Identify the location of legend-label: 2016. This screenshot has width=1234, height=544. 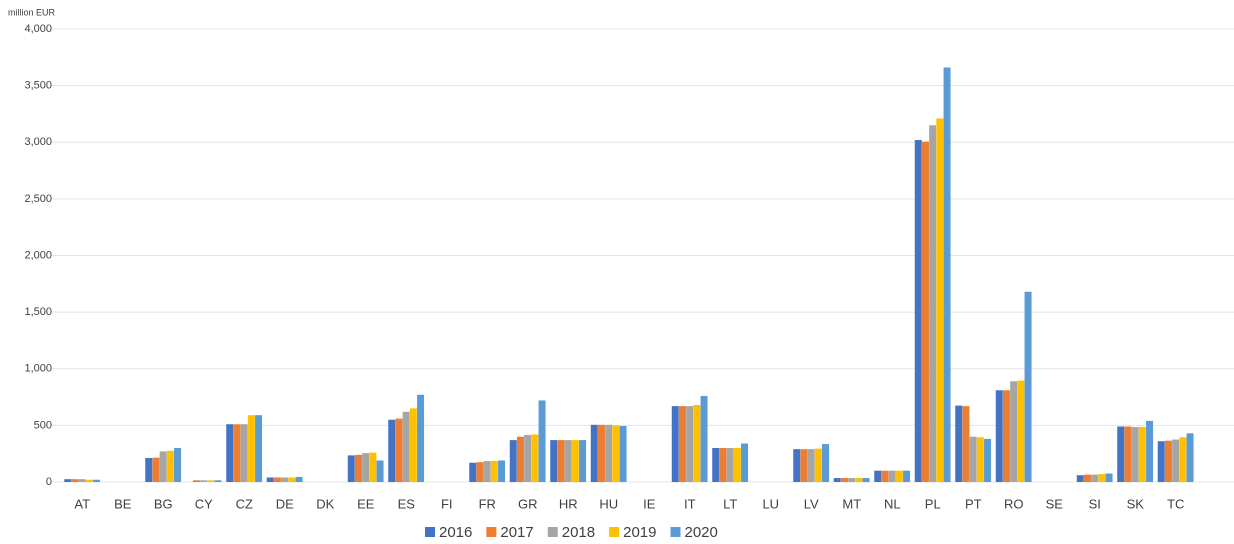
(455, 532).